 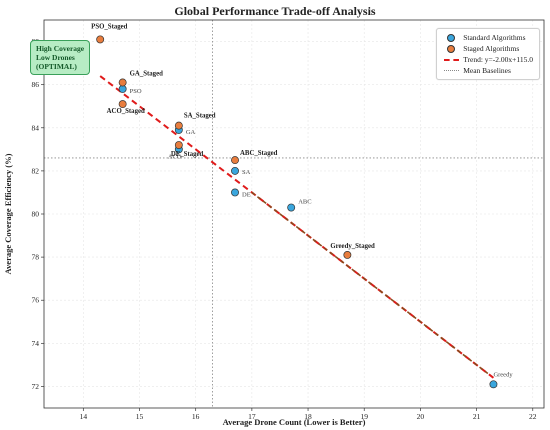 What do you see at coordinates (451, 70) in the screenshot?
I see `legend-marker-baselines` at bounding box center [451, 70].